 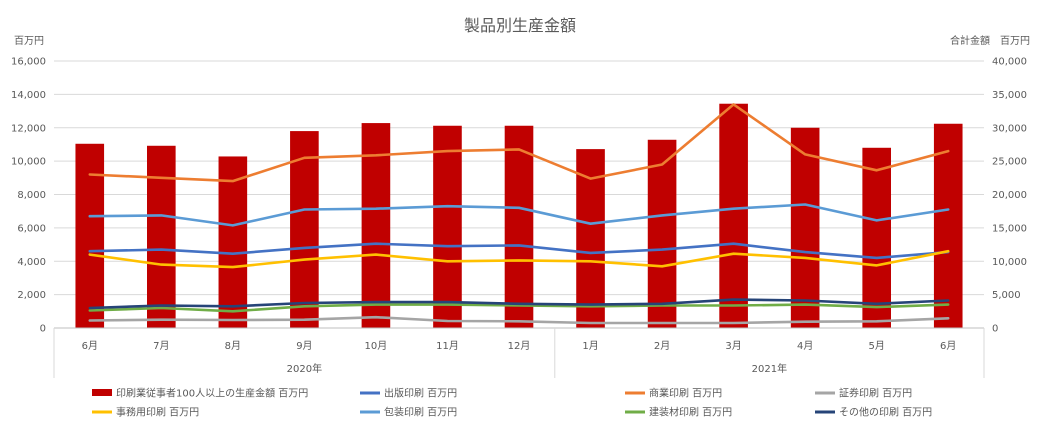 I want to click on category-label: 5月, so click(x=877, y=346).